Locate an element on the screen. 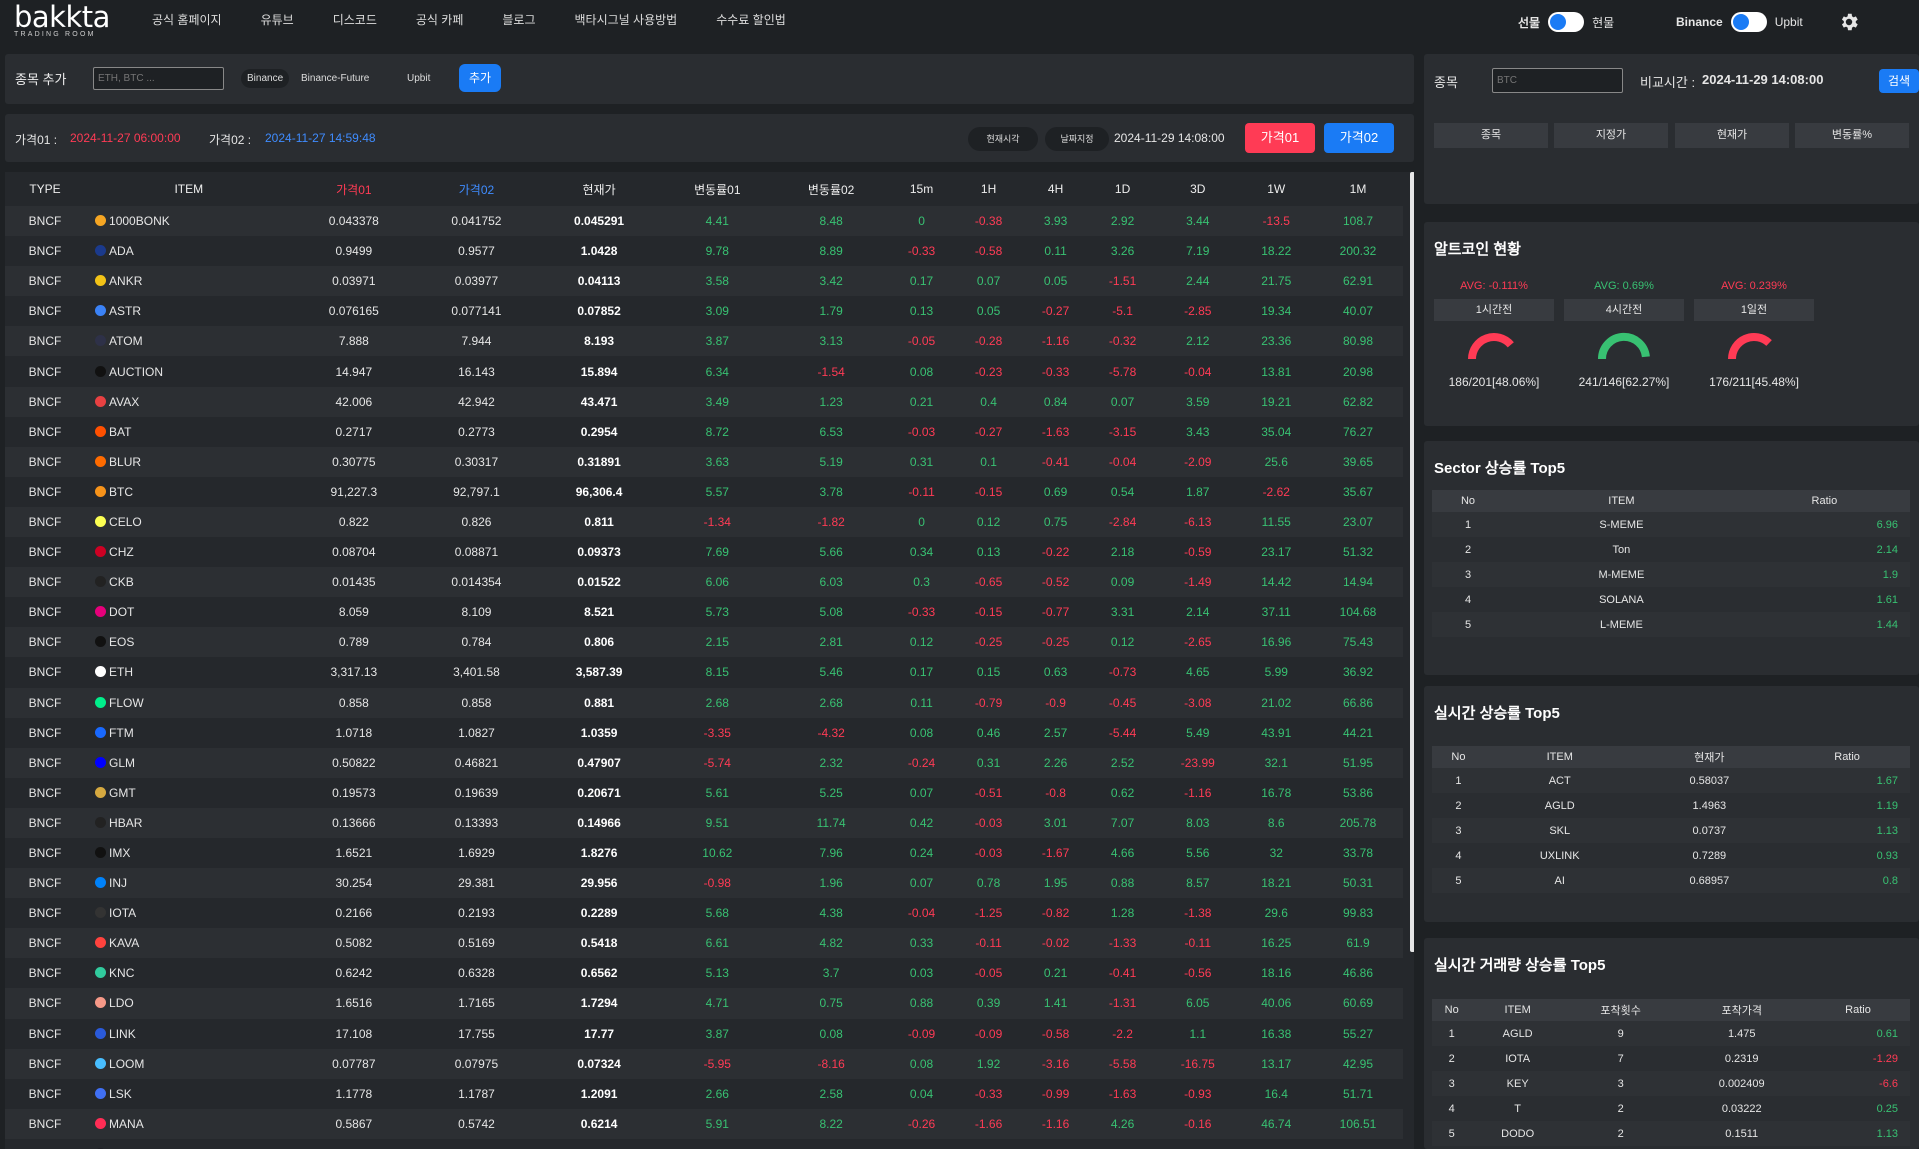 This screenshot has width=1919, height=1149. list-item: 1 ACT 0.58037 1.67 is located at coordinates (1671, 780).